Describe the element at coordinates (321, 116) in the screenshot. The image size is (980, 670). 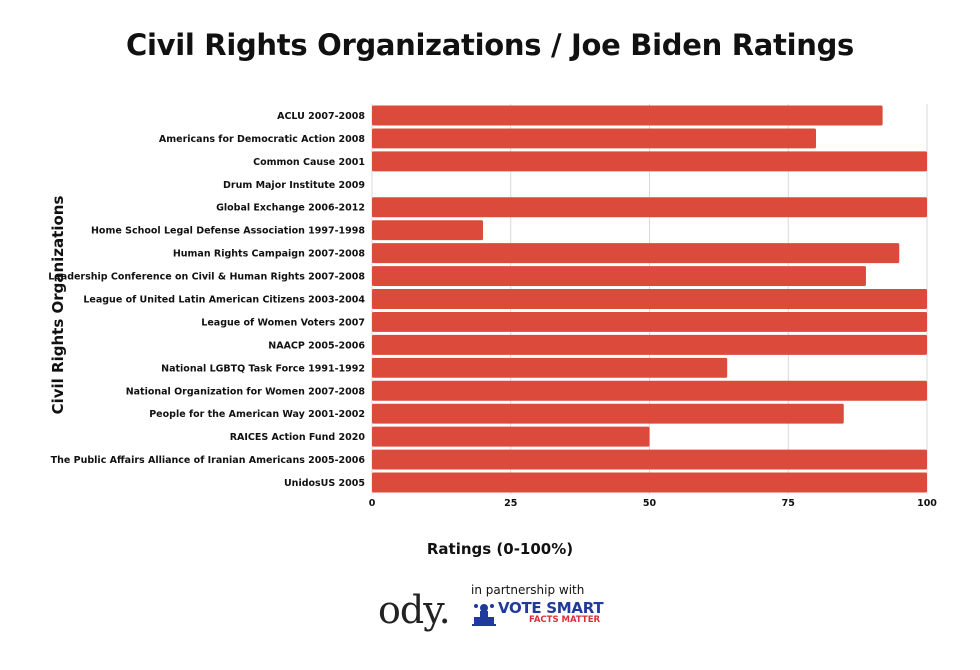
I see `category-label: ACLU 2007-2008` at that location.